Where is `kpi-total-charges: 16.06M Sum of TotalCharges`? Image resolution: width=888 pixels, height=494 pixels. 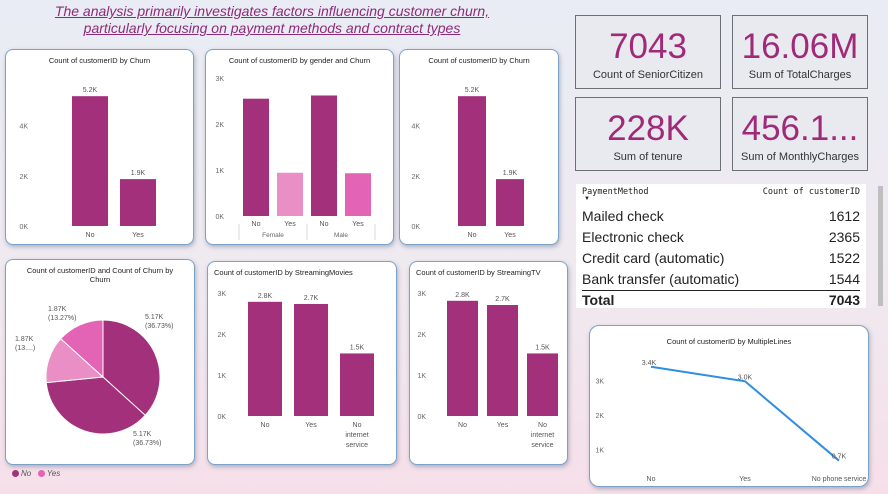
kpi-total-charges: 16.06M Sum of TotalCharges is located at coordinates (800, 52).